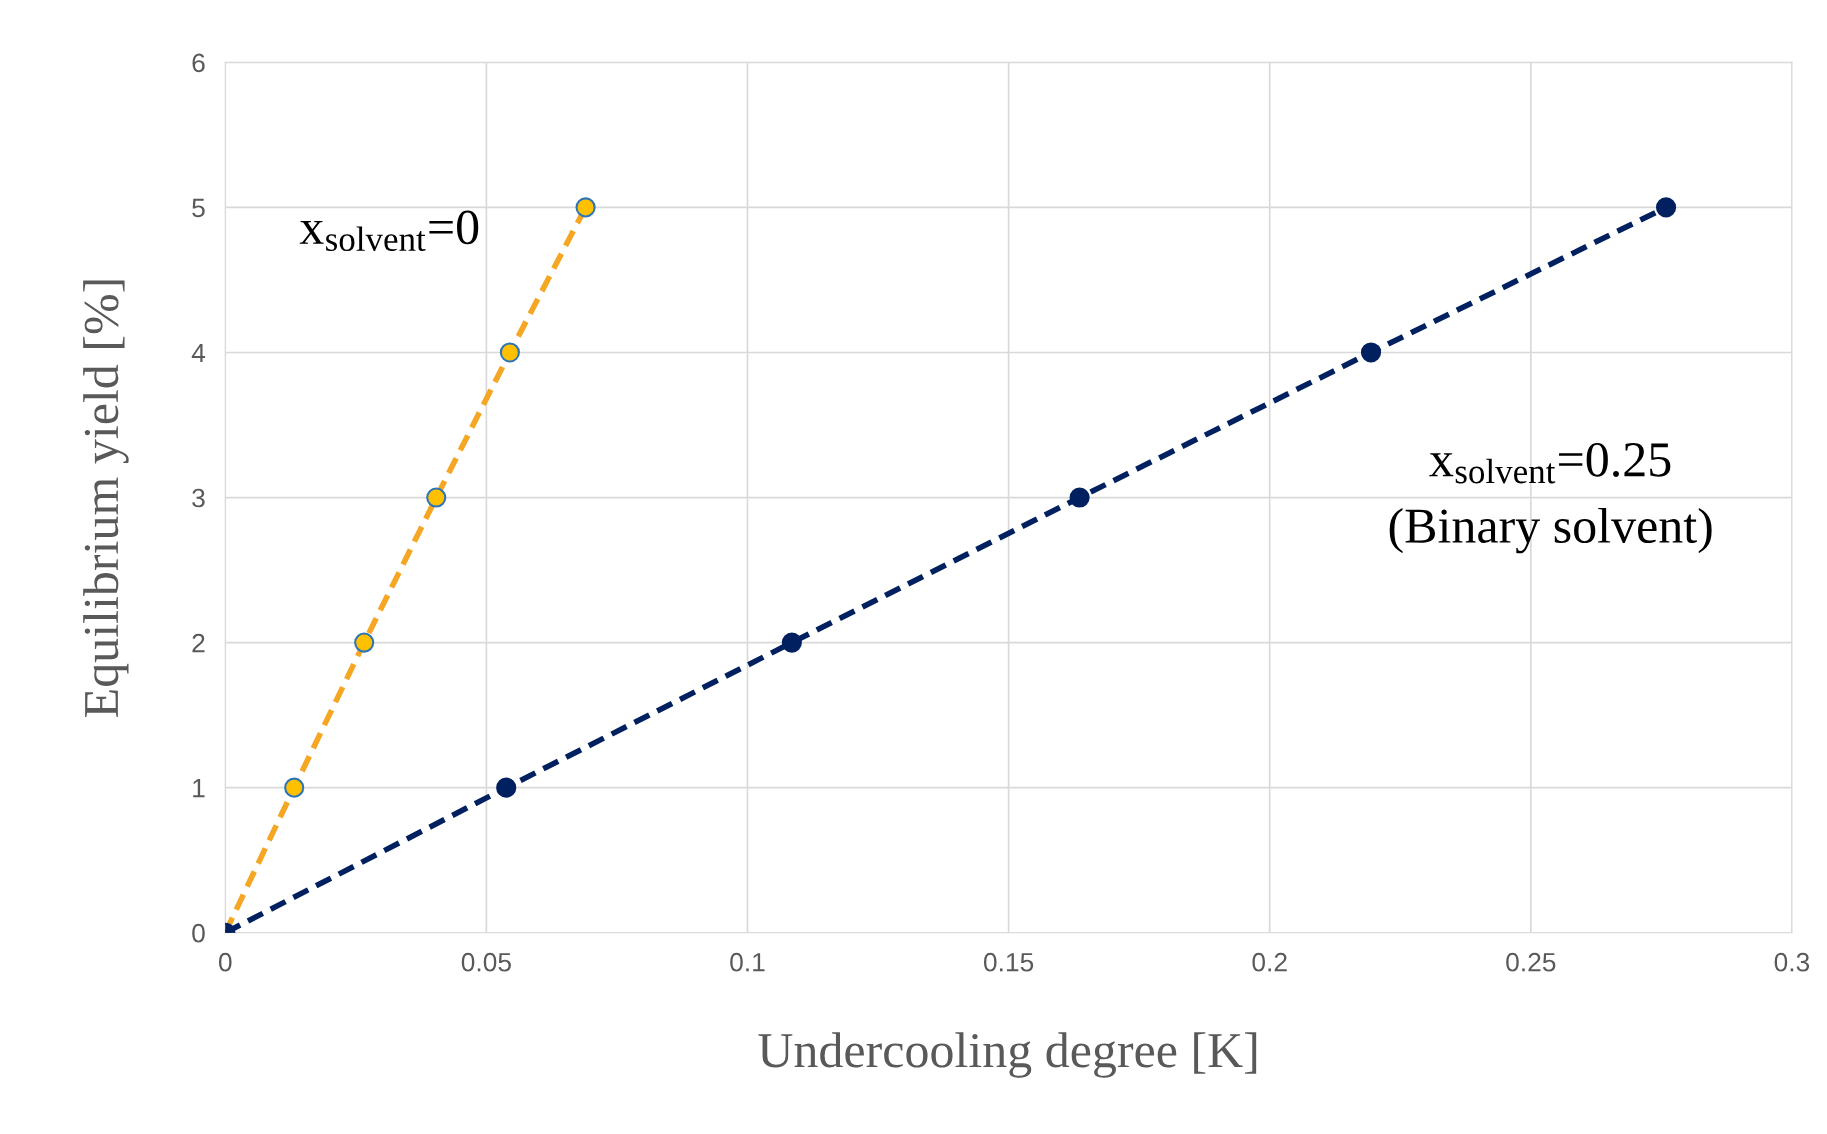  I want to click on y-axis-title: Equilibrium yield [%], so click(106, 498).